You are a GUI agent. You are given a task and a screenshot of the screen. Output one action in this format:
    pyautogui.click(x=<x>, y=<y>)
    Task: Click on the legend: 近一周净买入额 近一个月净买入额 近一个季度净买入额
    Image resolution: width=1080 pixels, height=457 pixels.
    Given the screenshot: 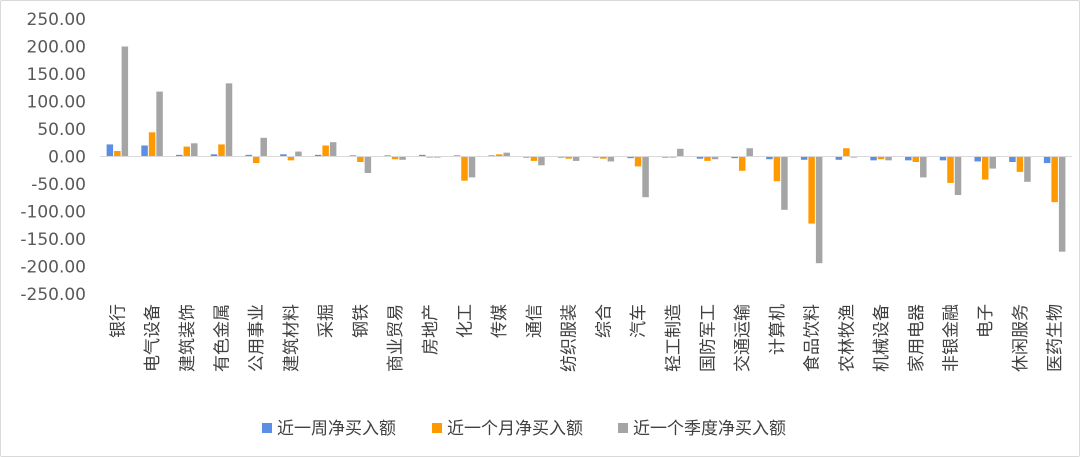 What is the action you would take?
    pyautogui.click(x=524, y=429)
    